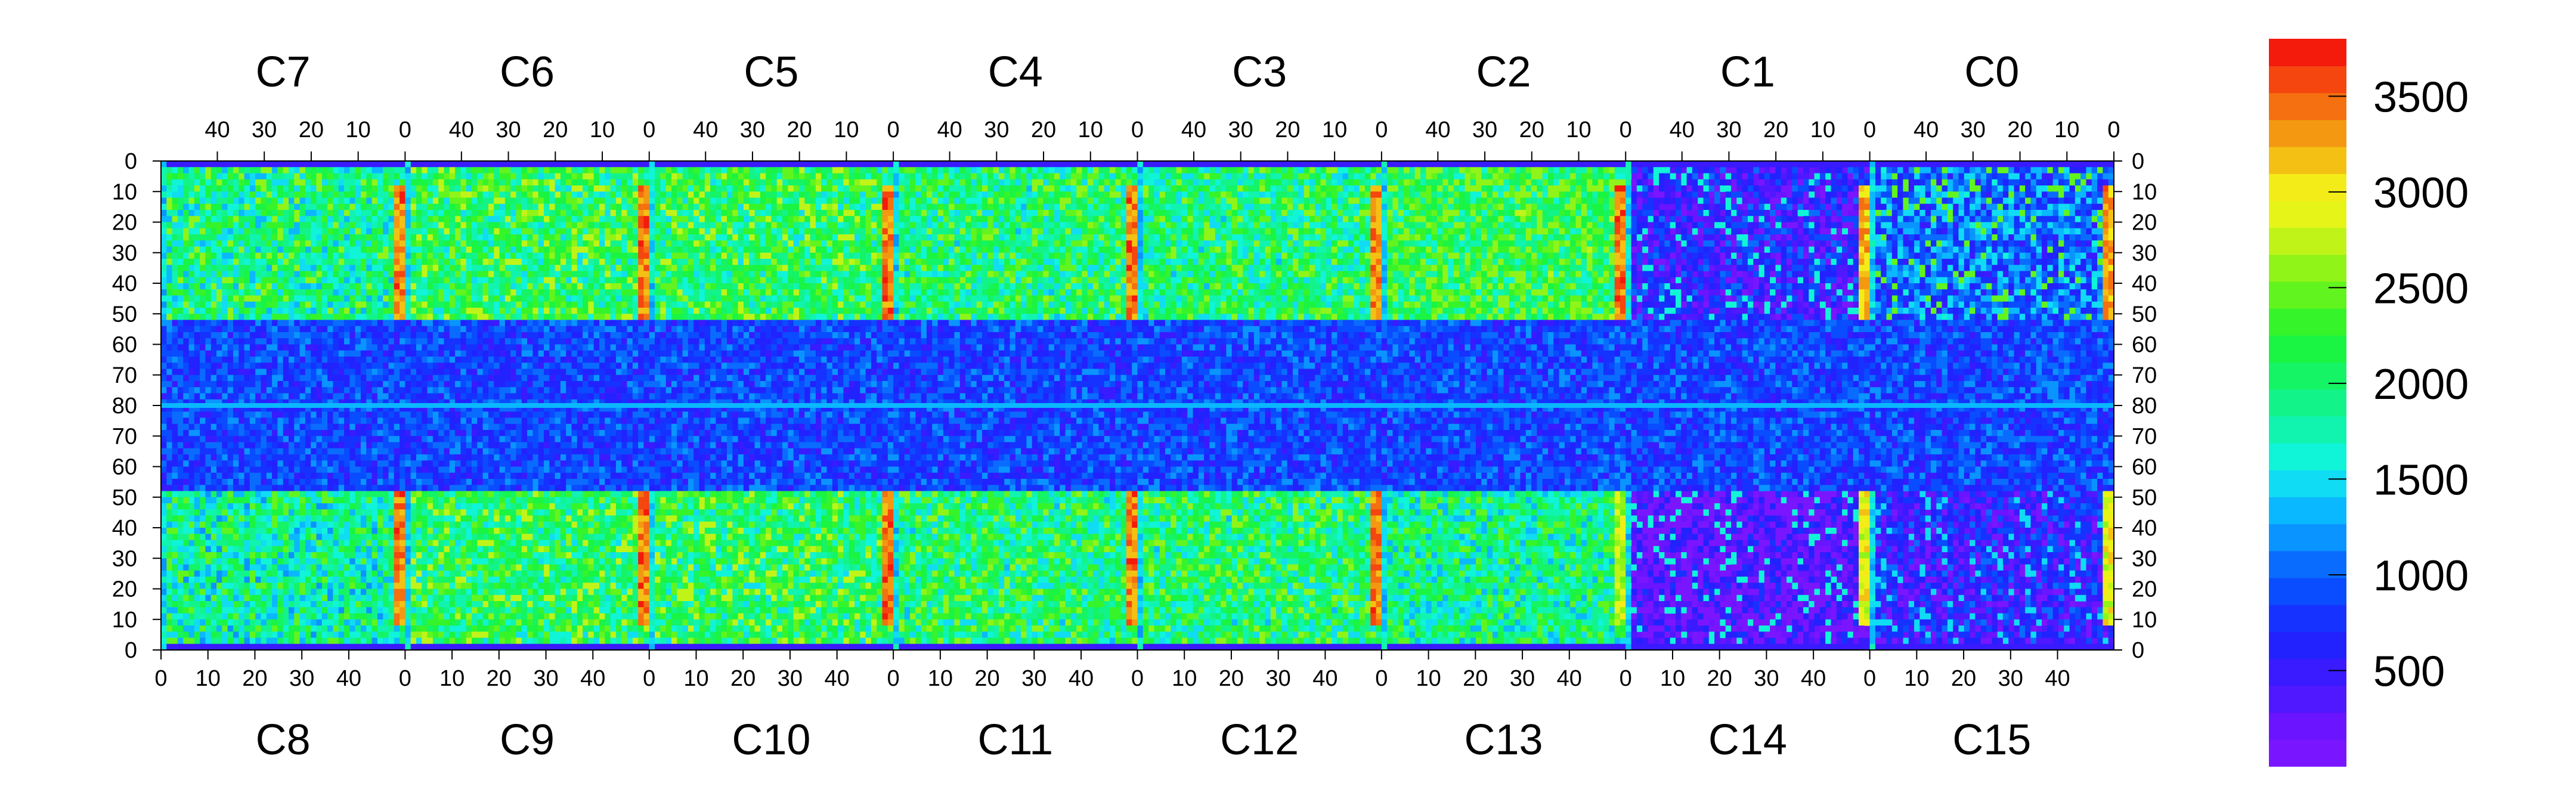 The image size is (2576, 805). I want to click on top-chip-labels: C7 C6 C5 C4 C3 C2 C1 C0, so click(1138, 72).